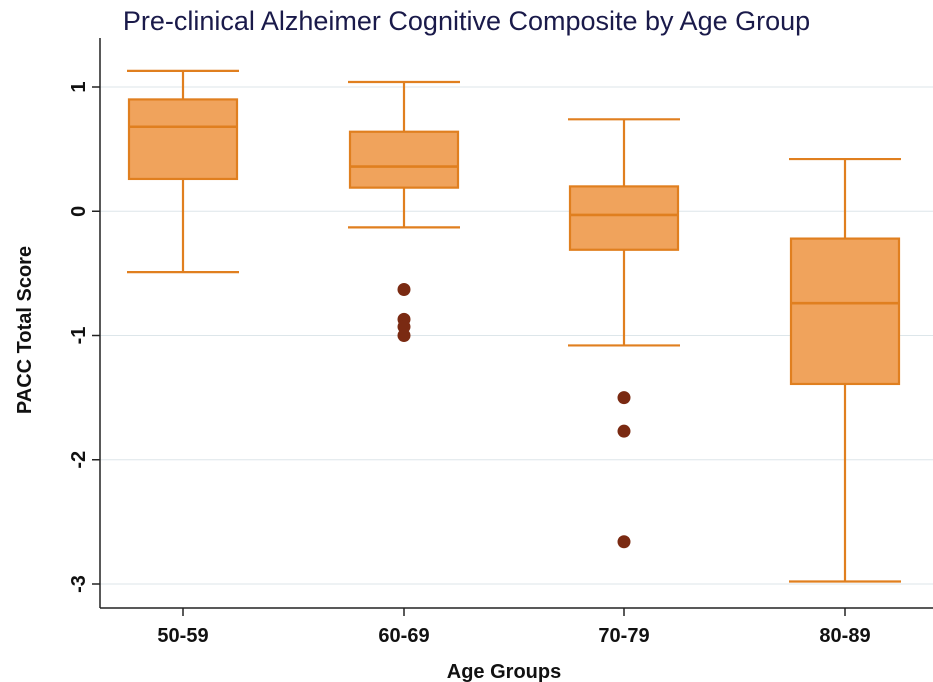 This screenshot has height=682, width=933. I want to click on y-tick-label: -3, so click(79, 584).